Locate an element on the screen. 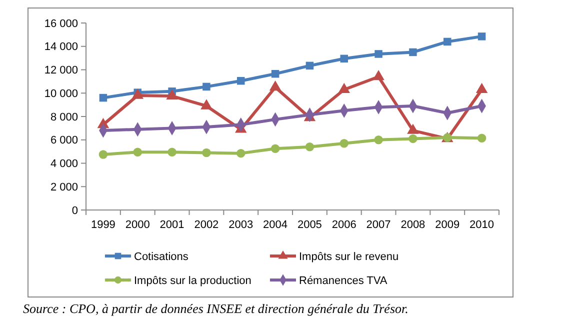 The image size is (567, 324). x-tick-label: 2009 is located at coordinates (447, 225).